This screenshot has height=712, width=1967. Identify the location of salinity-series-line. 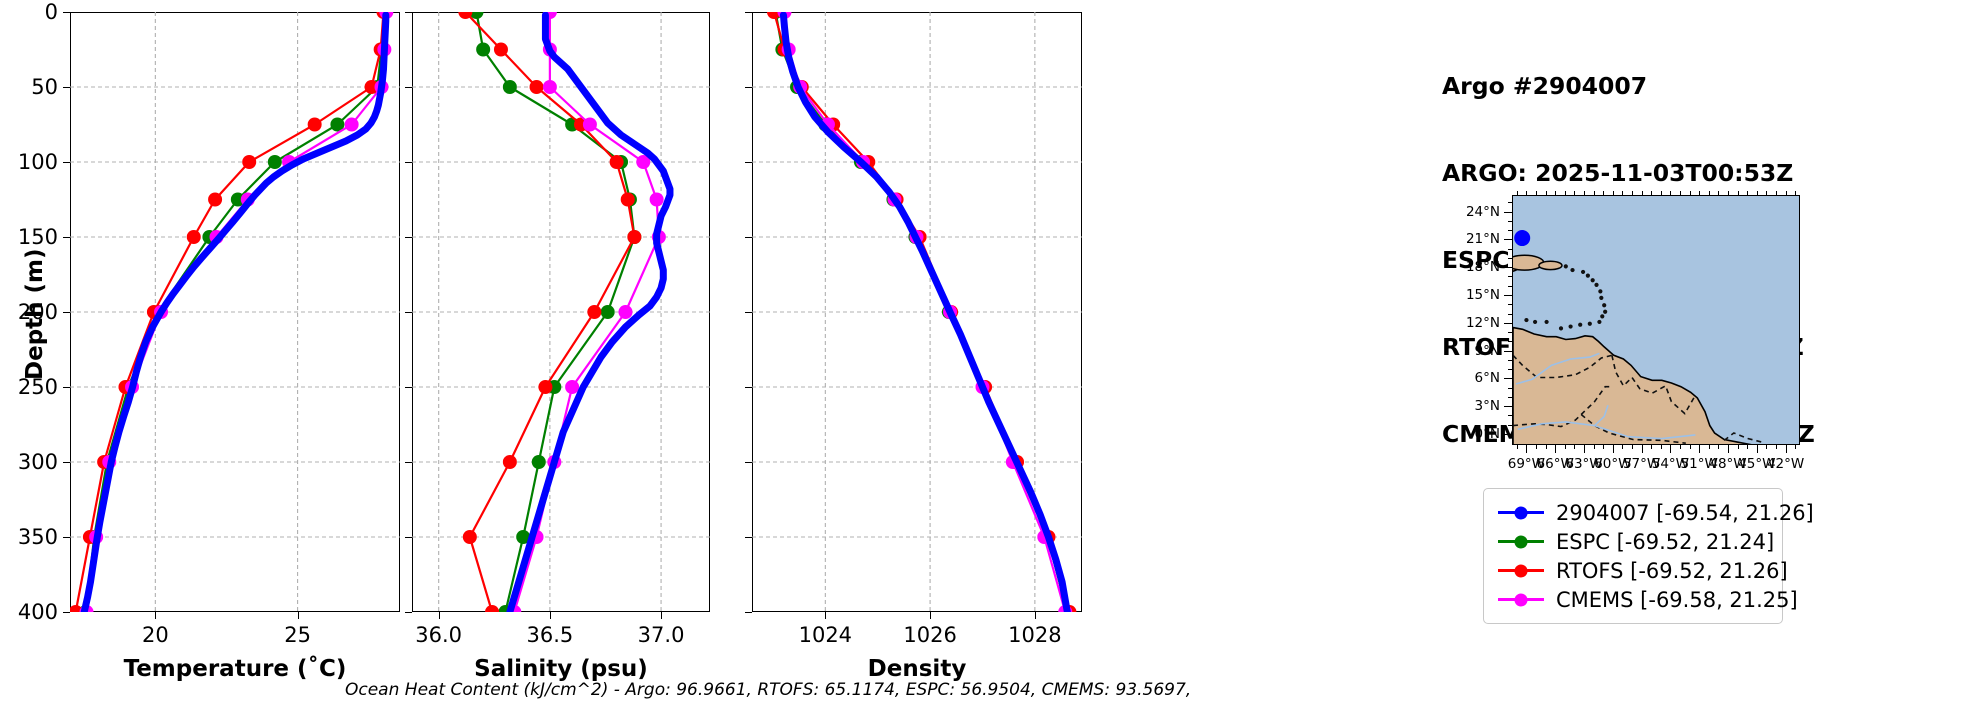
(555, 312).